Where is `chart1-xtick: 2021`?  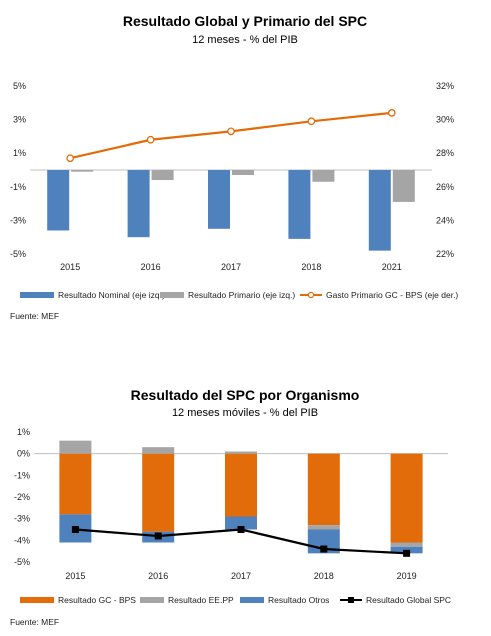
chart1-xtick: 2021 is located at coordinates (392, 267).